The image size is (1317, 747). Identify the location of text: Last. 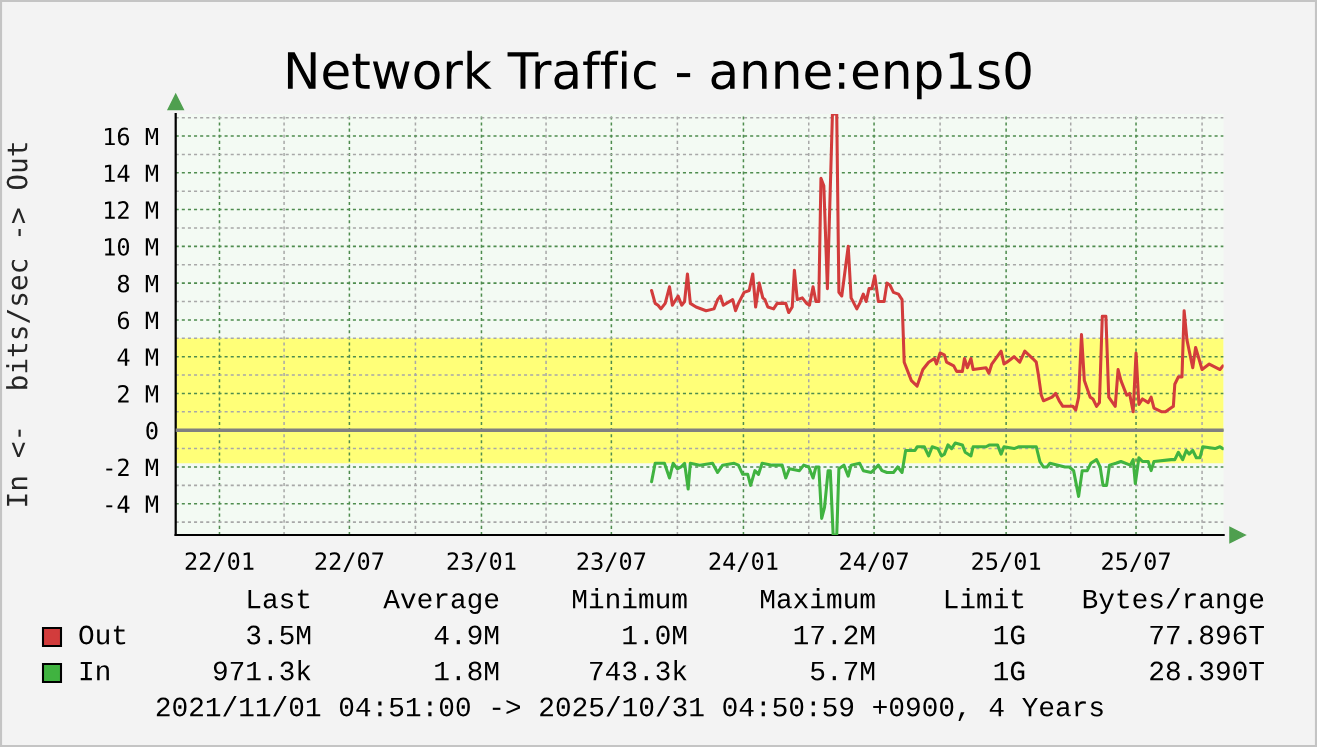
(279, 599).